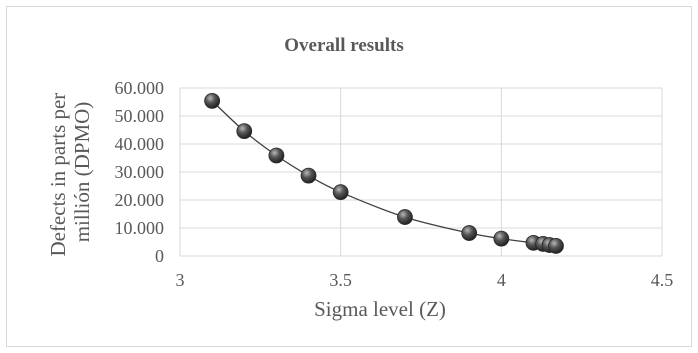 Image resolution: width=698 pixels, height=353 pixels. What do you see at coordinates (340, 280) in the screenshot?
I see `x-tick-label: 3.5` at bounding box center [340, 280].